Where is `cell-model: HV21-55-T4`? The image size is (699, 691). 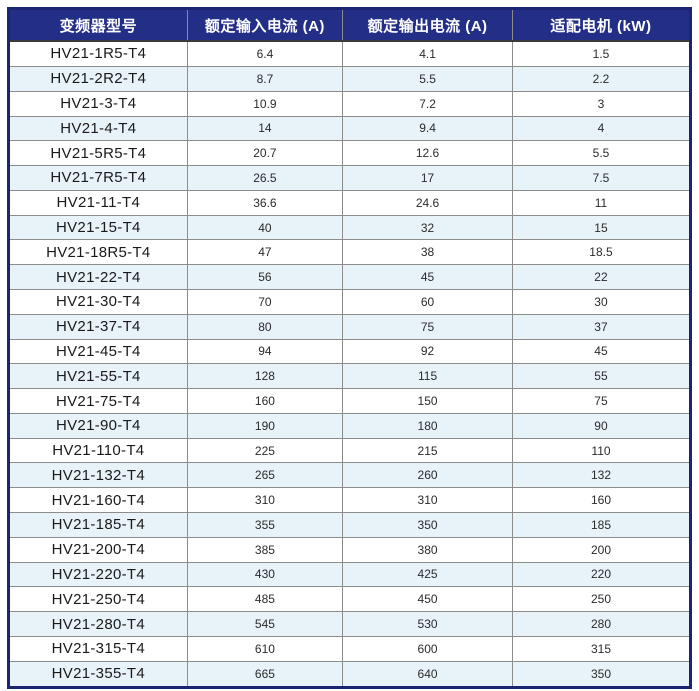
cell-model: HV21-55-T4 is located at coordinates (98, 376).